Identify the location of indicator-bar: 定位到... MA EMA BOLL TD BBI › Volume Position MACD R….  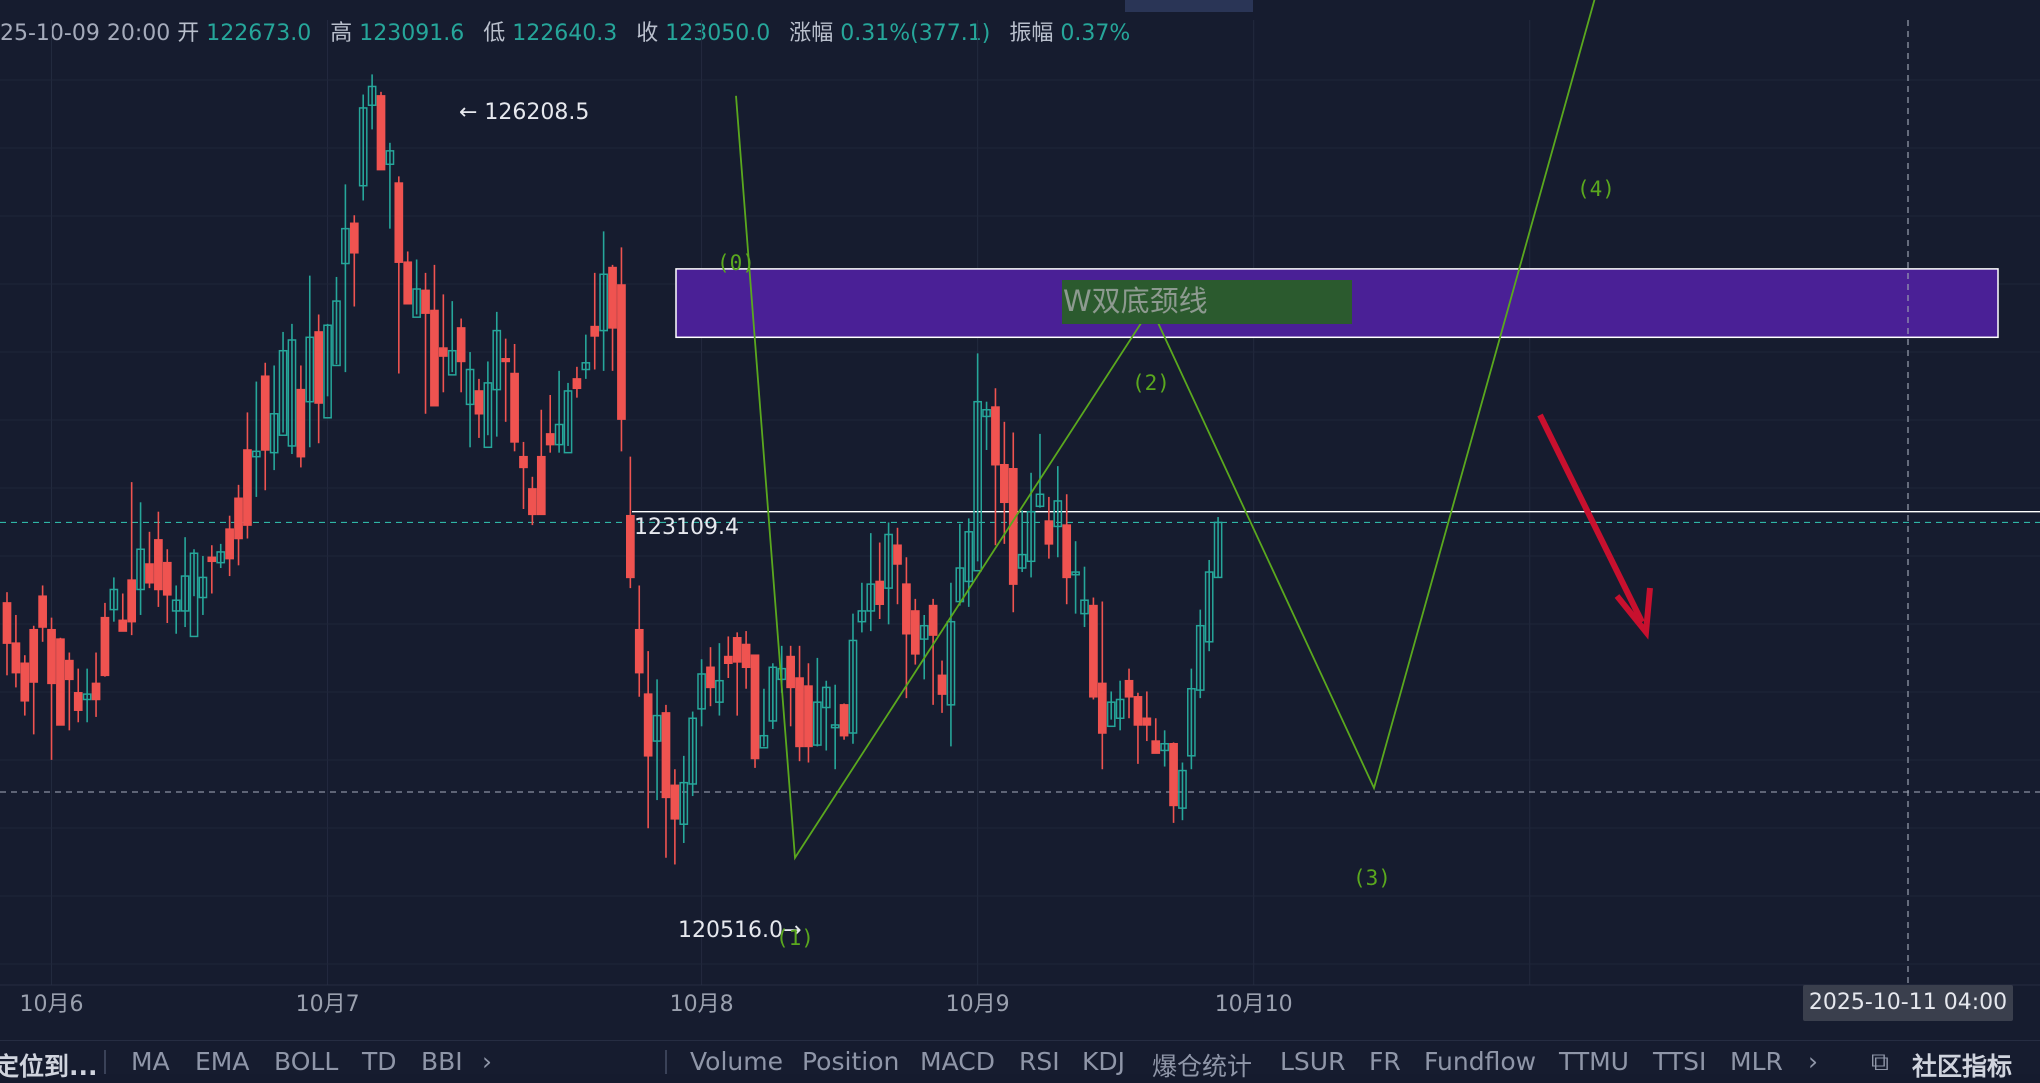
(1020, 1060).